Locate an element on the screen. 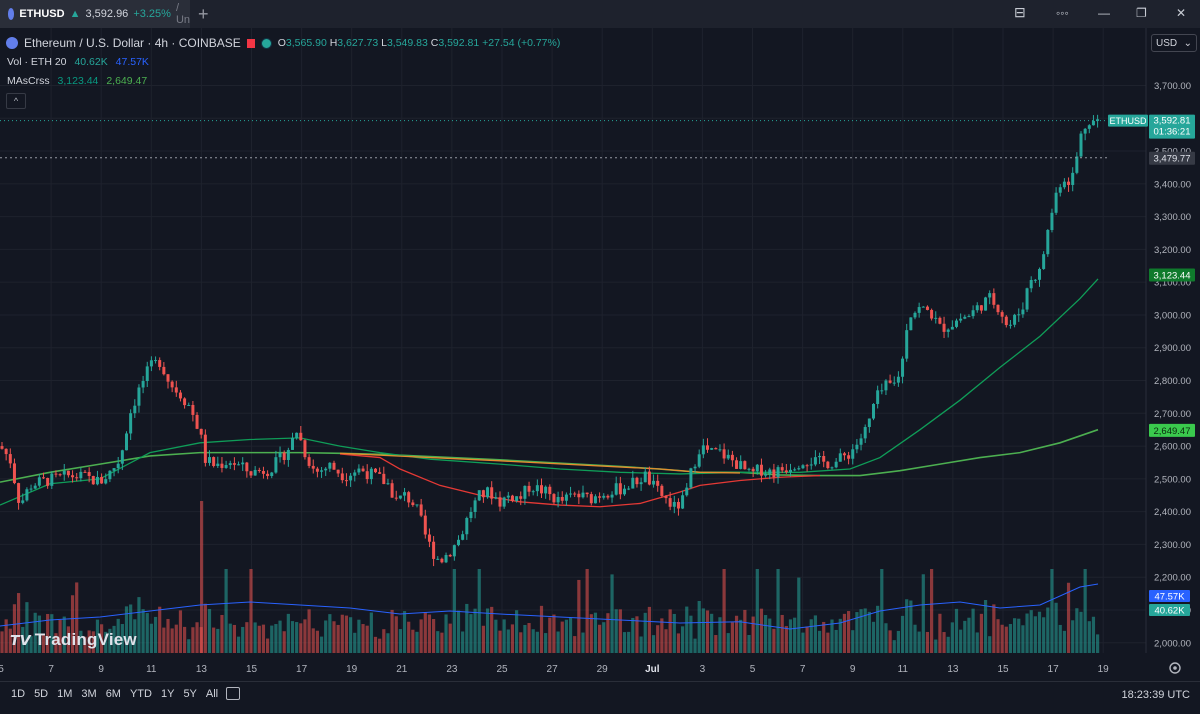  range-5d: 5D is located at coordinates (41, 694).